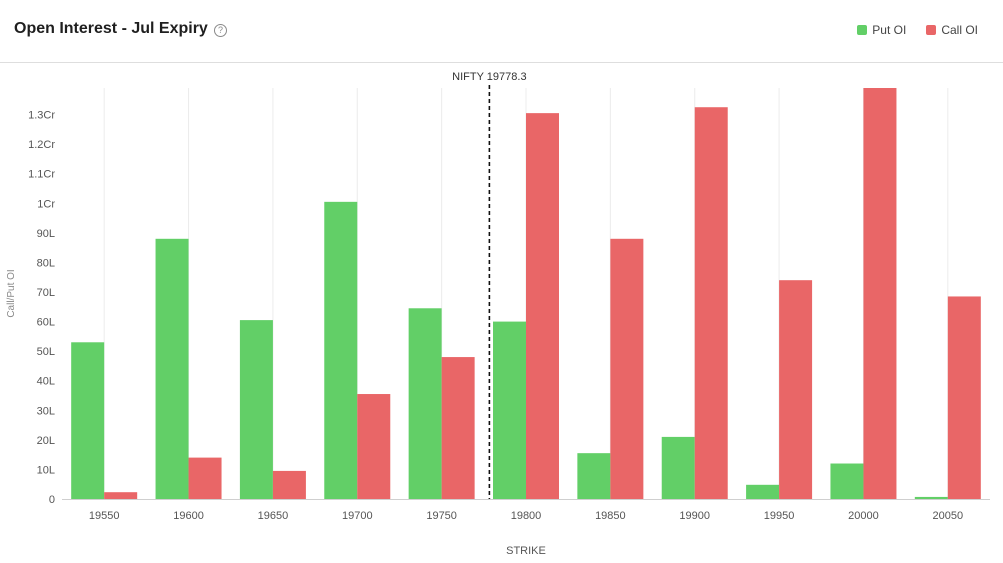  What do you see at coordinates (46, 204) in the screenshot?
I see `y-tick-label: 1Cr` at bounding box center [46, 204].